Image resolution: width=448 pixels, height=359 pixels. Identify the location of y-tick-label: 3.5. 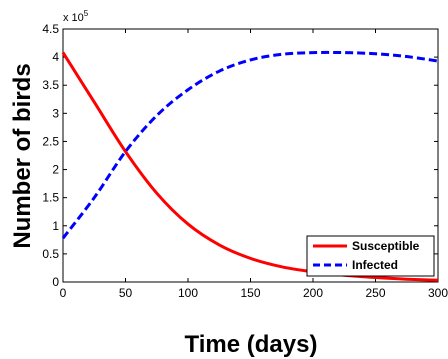
(50, 85).